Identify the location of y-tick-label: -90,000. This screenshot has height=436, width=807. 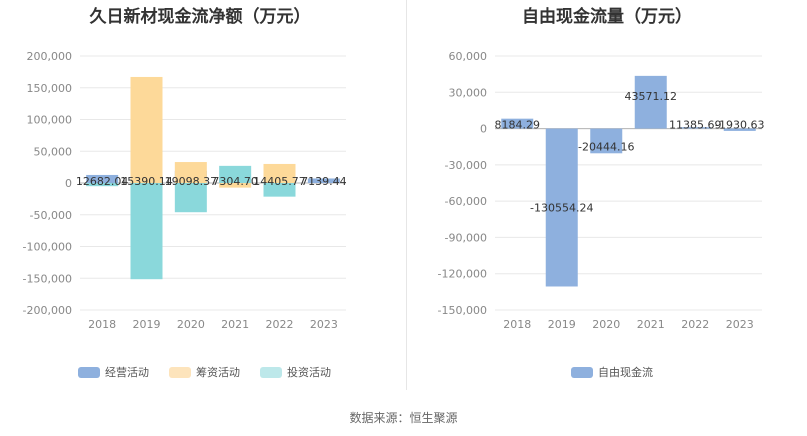
(466, 237).